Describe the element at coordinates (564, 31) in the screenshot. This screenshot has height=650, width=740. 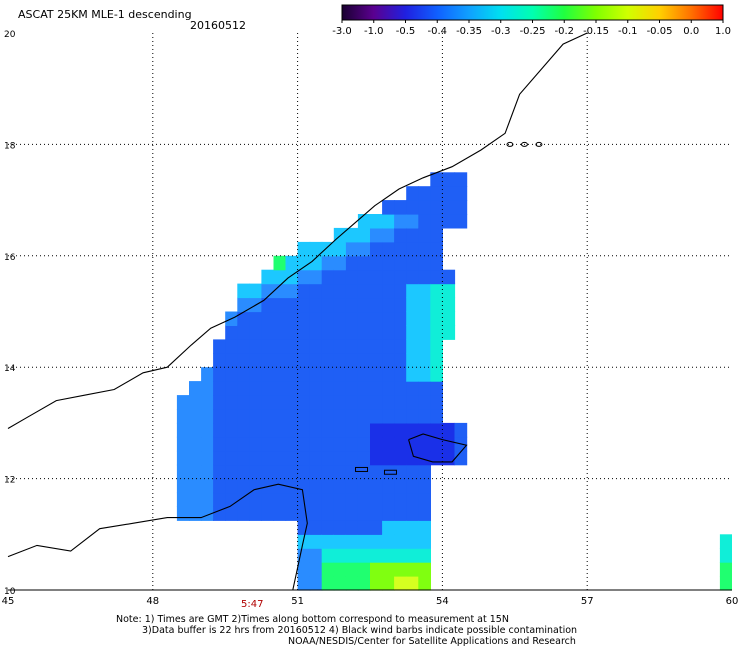
I see `colorbar-label: -0.2` at that location.